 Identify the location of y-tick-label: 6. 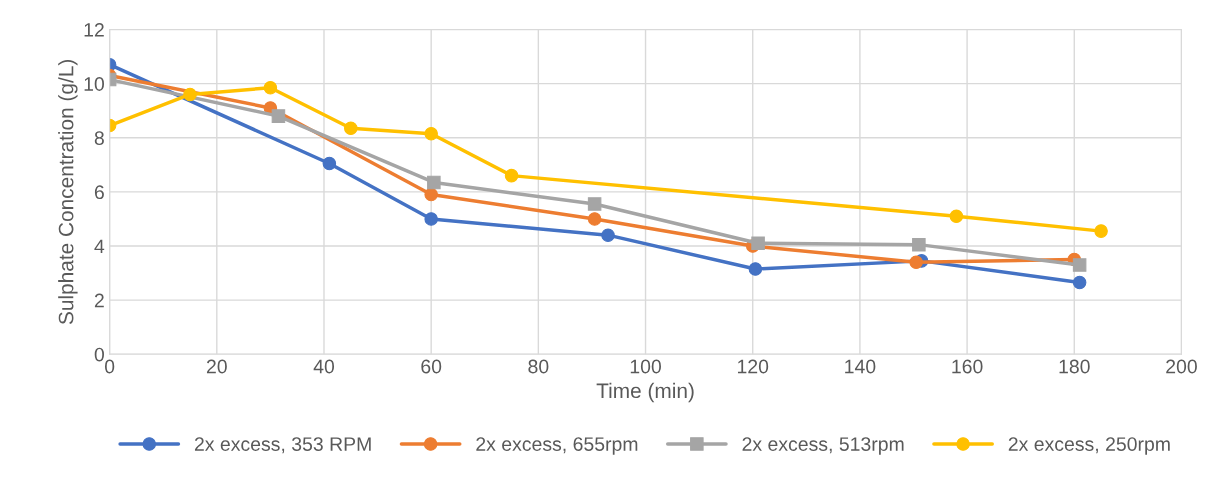
(99, 192).